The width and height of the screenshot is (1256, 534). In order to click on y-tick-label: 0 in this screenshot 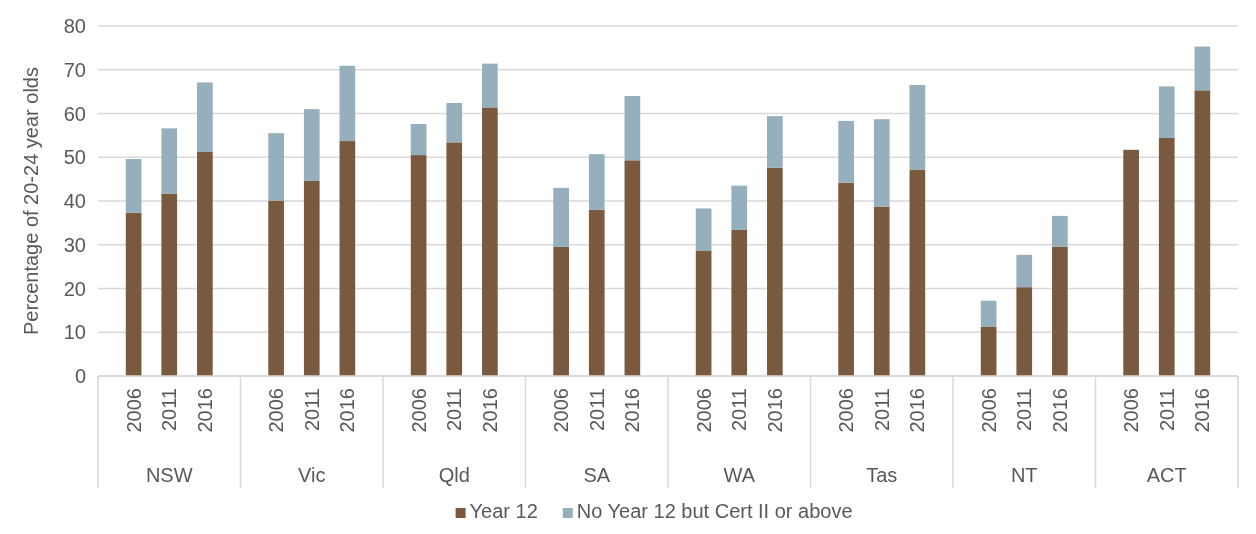, I will do `click(80, 376)`.